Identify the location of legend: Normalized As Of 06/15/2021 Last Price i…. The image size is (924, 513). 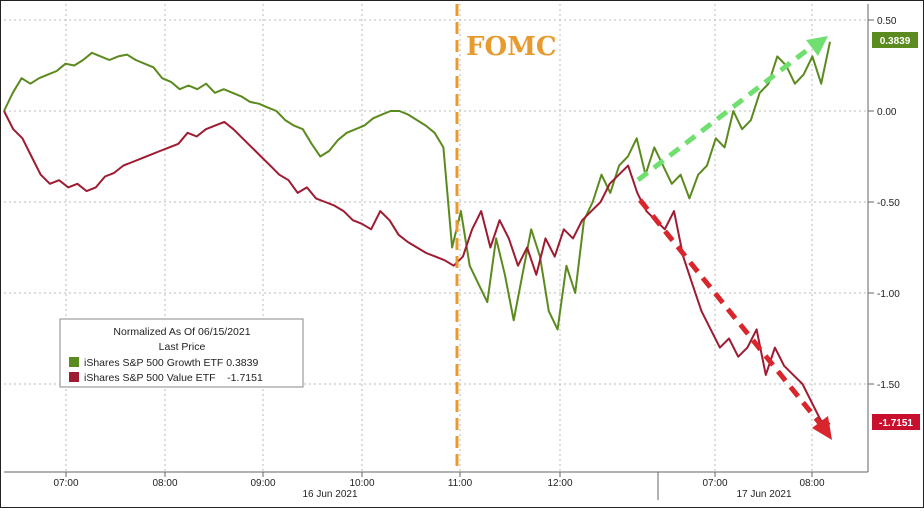
(181, 353).